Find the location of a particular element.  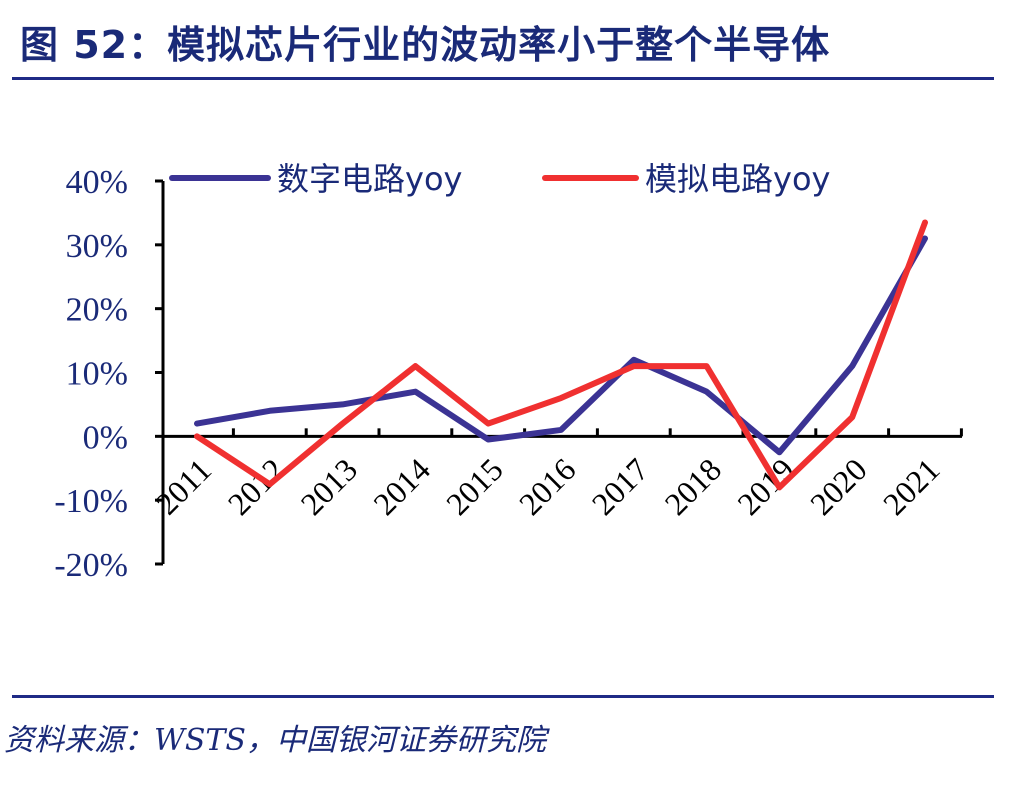

y-axis-ticks: 40% 30% 20% 10% 0% -10% -20% is located at coordinates (108, 374).